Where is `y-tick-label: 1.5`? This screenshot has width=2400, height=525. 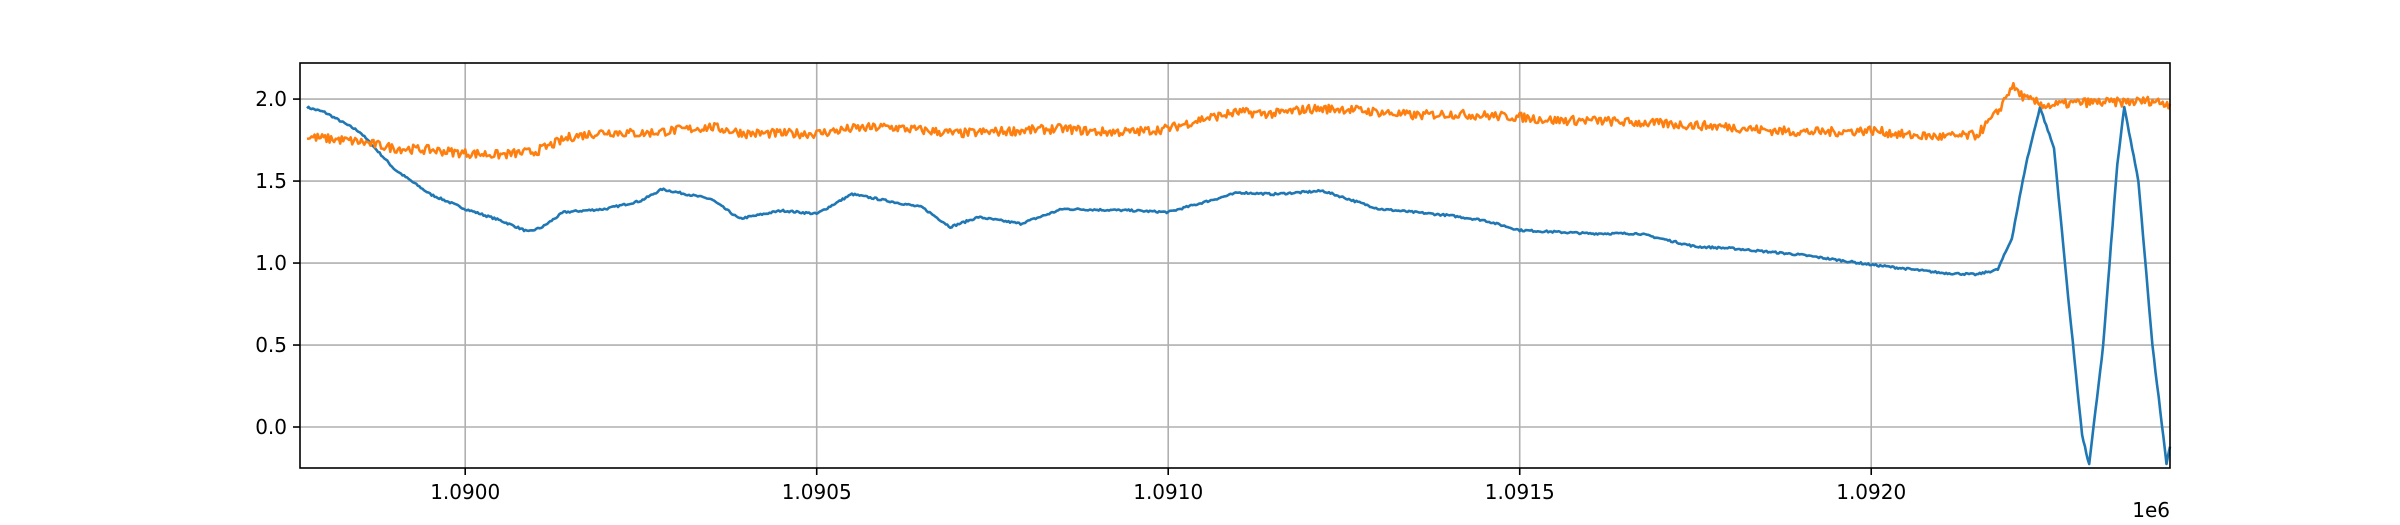 y-tick-label: 1.5 is located at coordinates (271, 181).